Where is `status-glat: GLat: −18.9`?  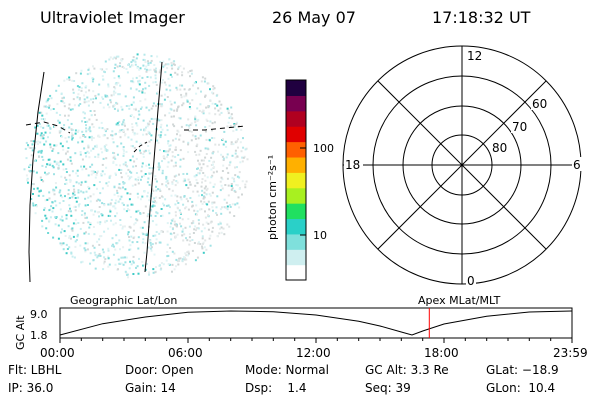
status-glat: GLat: −18.9 is located at coordinates (522, 370).